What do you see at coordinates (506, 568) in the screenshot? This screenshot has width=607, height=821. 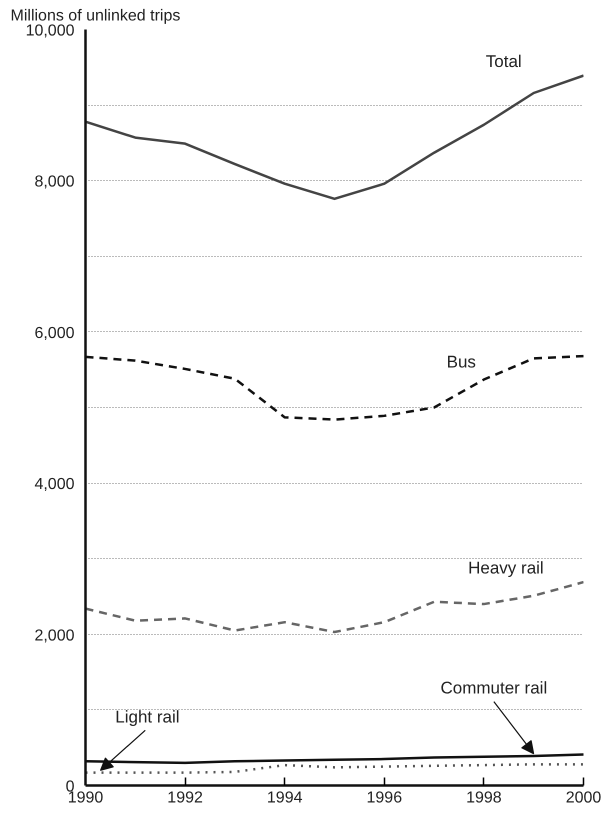 I see `series-label: Heavy rail` at bounding box center [506, 568].